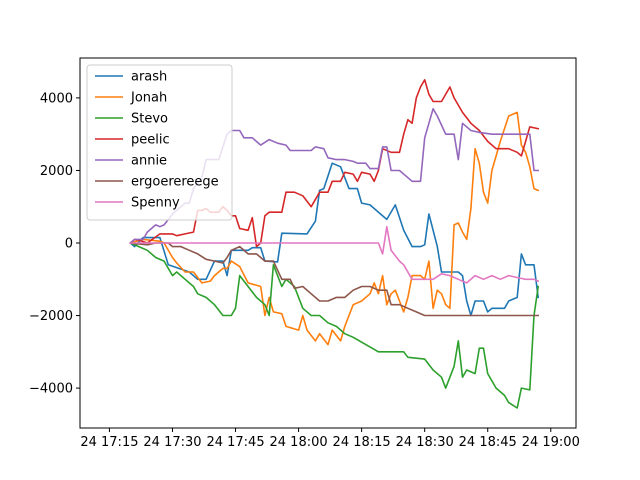  I want to click on y-tick-label: 4000, so click(56, 98).